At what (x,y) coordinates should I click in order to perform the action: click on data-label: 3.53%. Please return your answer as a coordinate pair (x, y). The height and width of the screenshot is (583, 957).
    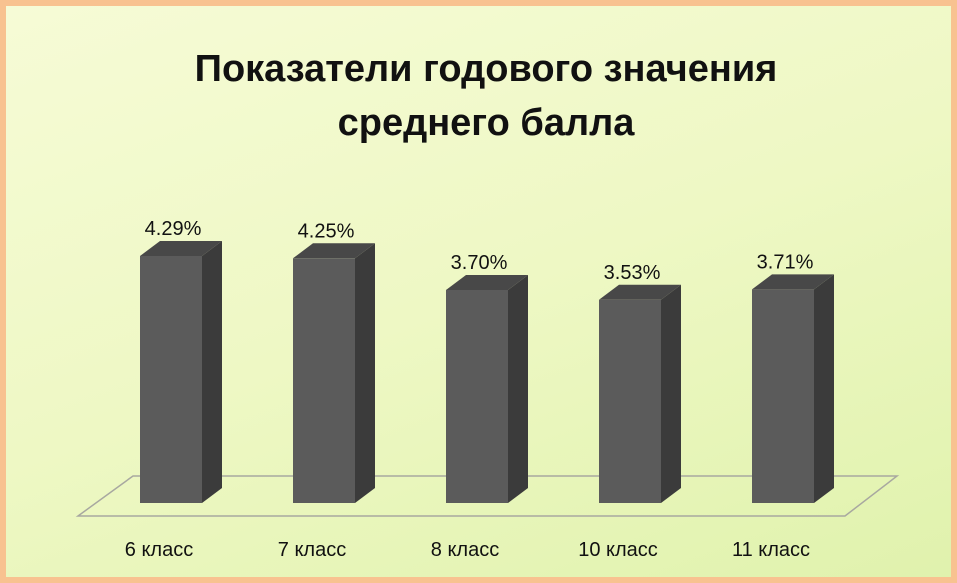
    Looking at the image, I should click on (632, 273).